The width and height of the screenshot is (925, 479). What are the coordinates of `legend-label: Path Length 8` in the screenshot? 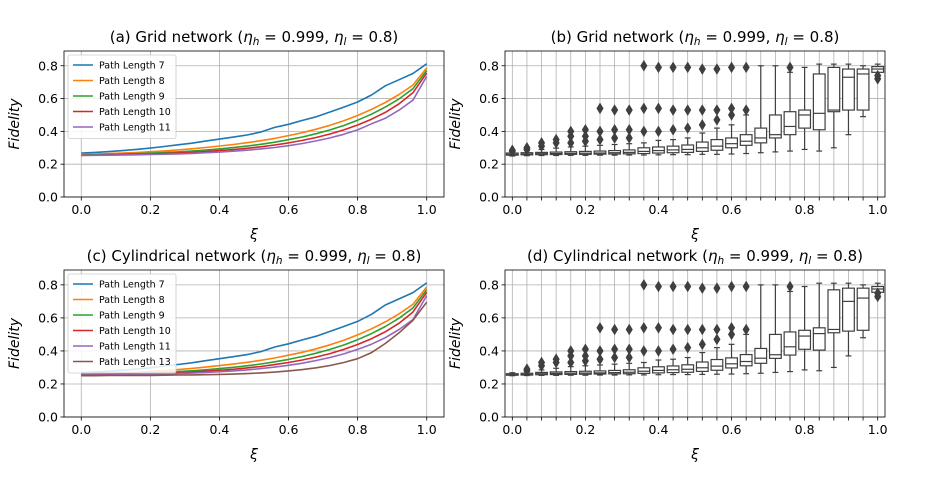 It's located at (132, 300).